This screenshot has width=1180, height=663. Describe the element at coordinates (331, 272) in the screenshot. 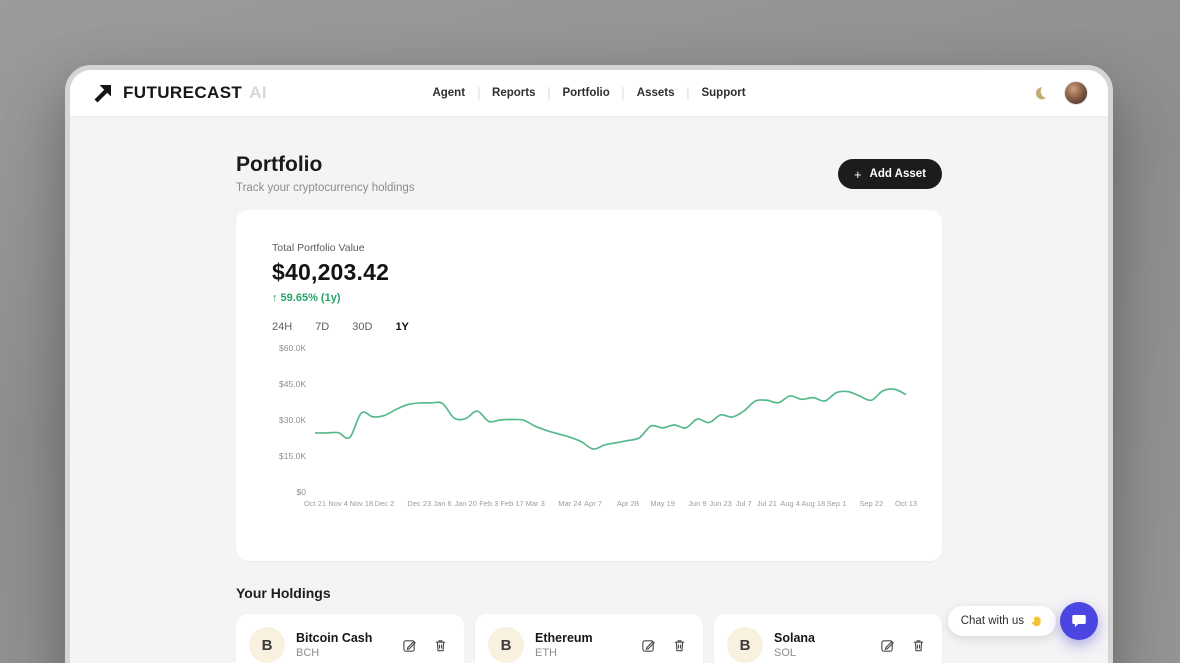

I see `total-value: $40,203.42` at that location.